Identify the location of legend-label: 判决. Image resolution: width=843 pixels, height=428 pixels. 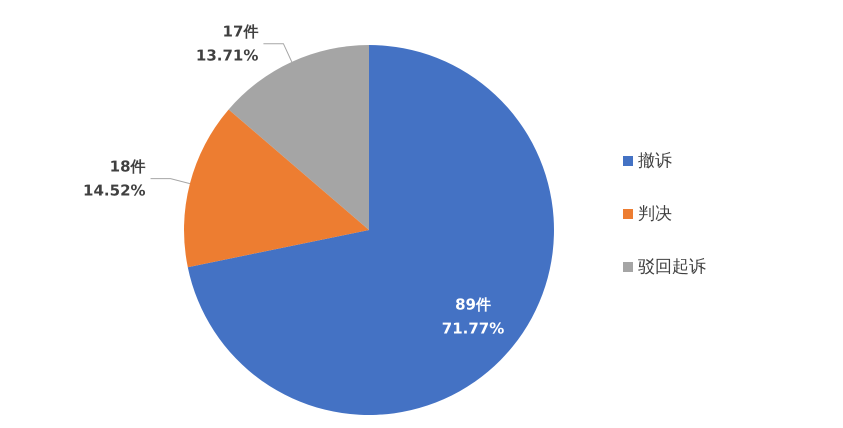
(655, 214).